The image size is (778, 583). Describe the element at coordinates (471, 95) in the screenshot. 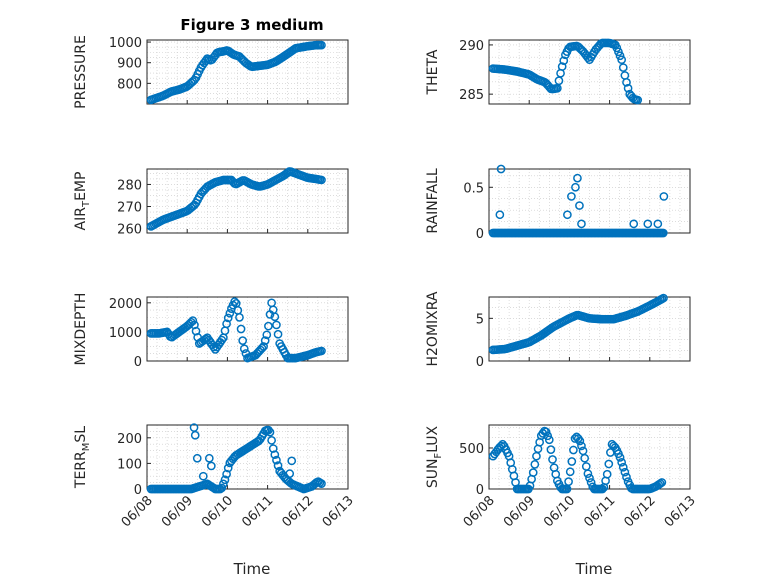

I see `y-tick-label: 285` at that location.